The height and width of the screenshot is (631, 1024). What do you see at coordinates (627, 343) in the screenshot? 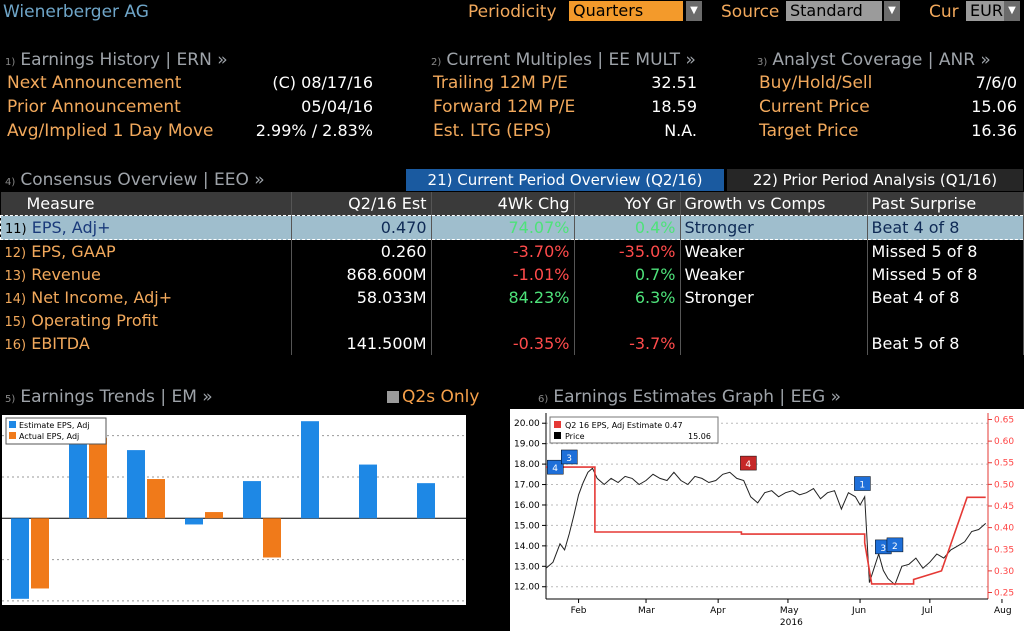
I see `yoy-cell: -3.7%` at bounding box center [627, 343].